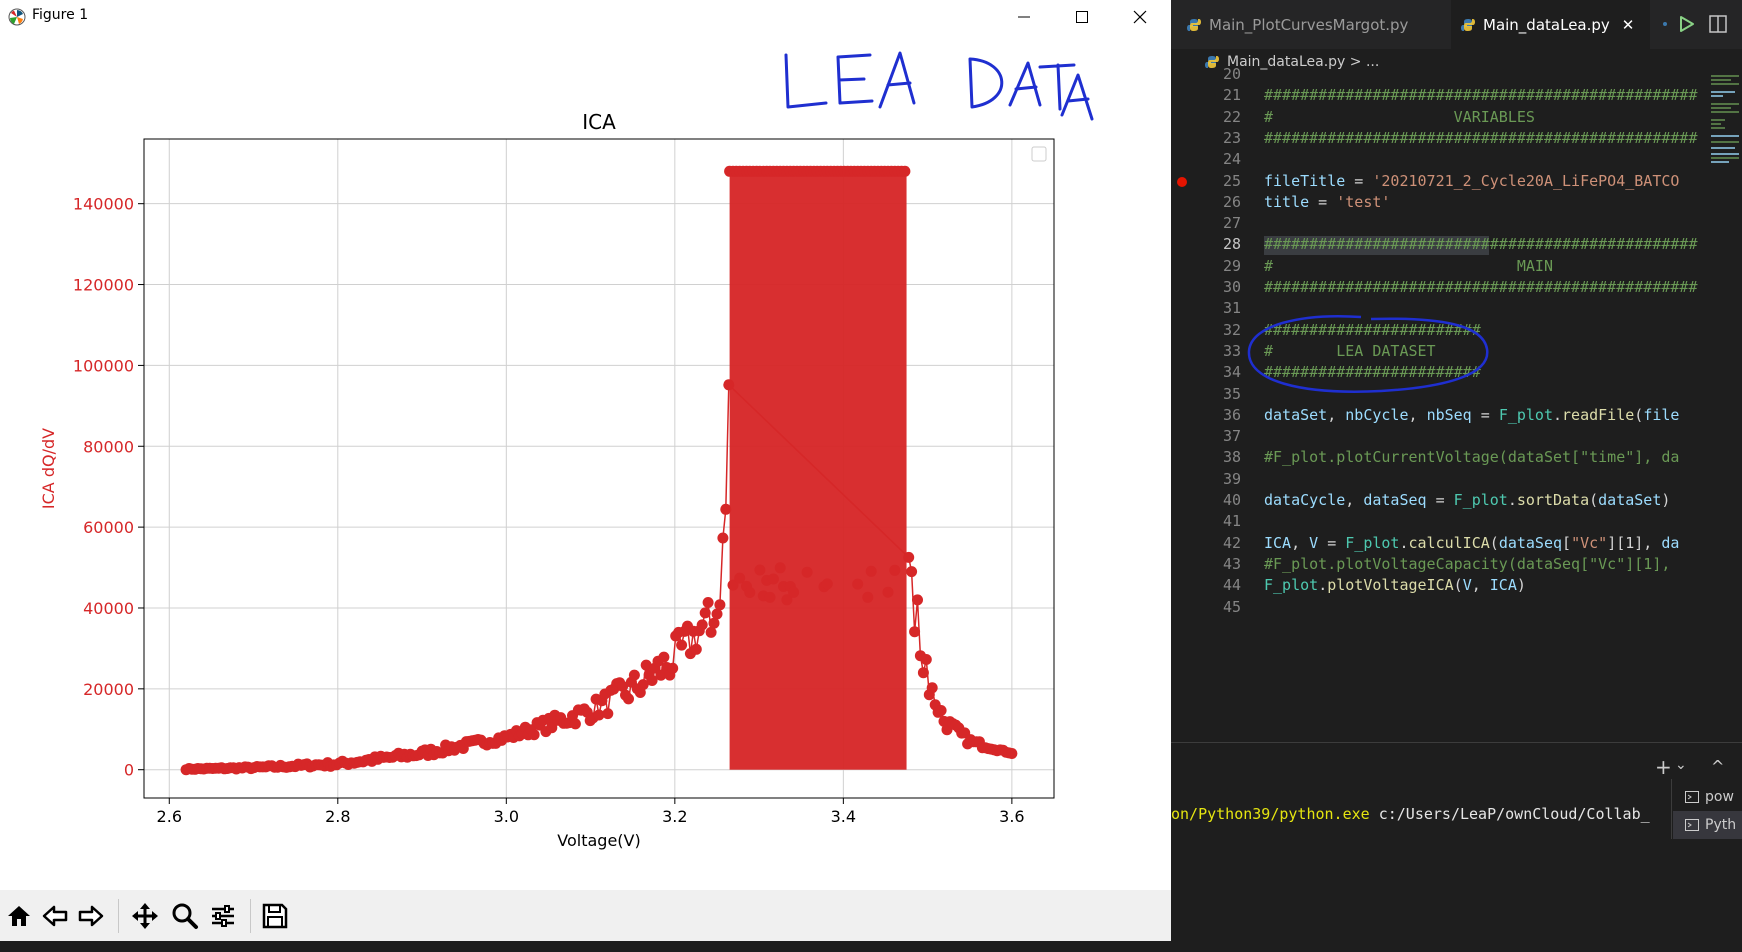 Image resolution: width=1742 pixels, height=952 pixels. What do you see at coordinates (1231, 436) in the screenshot?
I see `line-number: 37` at bounding box center [1231, 436].